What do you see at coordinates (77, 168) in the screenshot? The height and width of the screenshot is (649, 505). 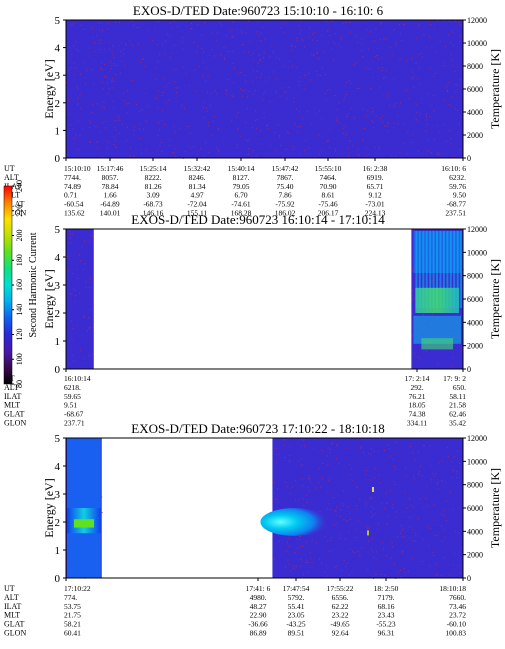 I see `ephemeris-value: 15:10:10` at bounding box center [77, 168].